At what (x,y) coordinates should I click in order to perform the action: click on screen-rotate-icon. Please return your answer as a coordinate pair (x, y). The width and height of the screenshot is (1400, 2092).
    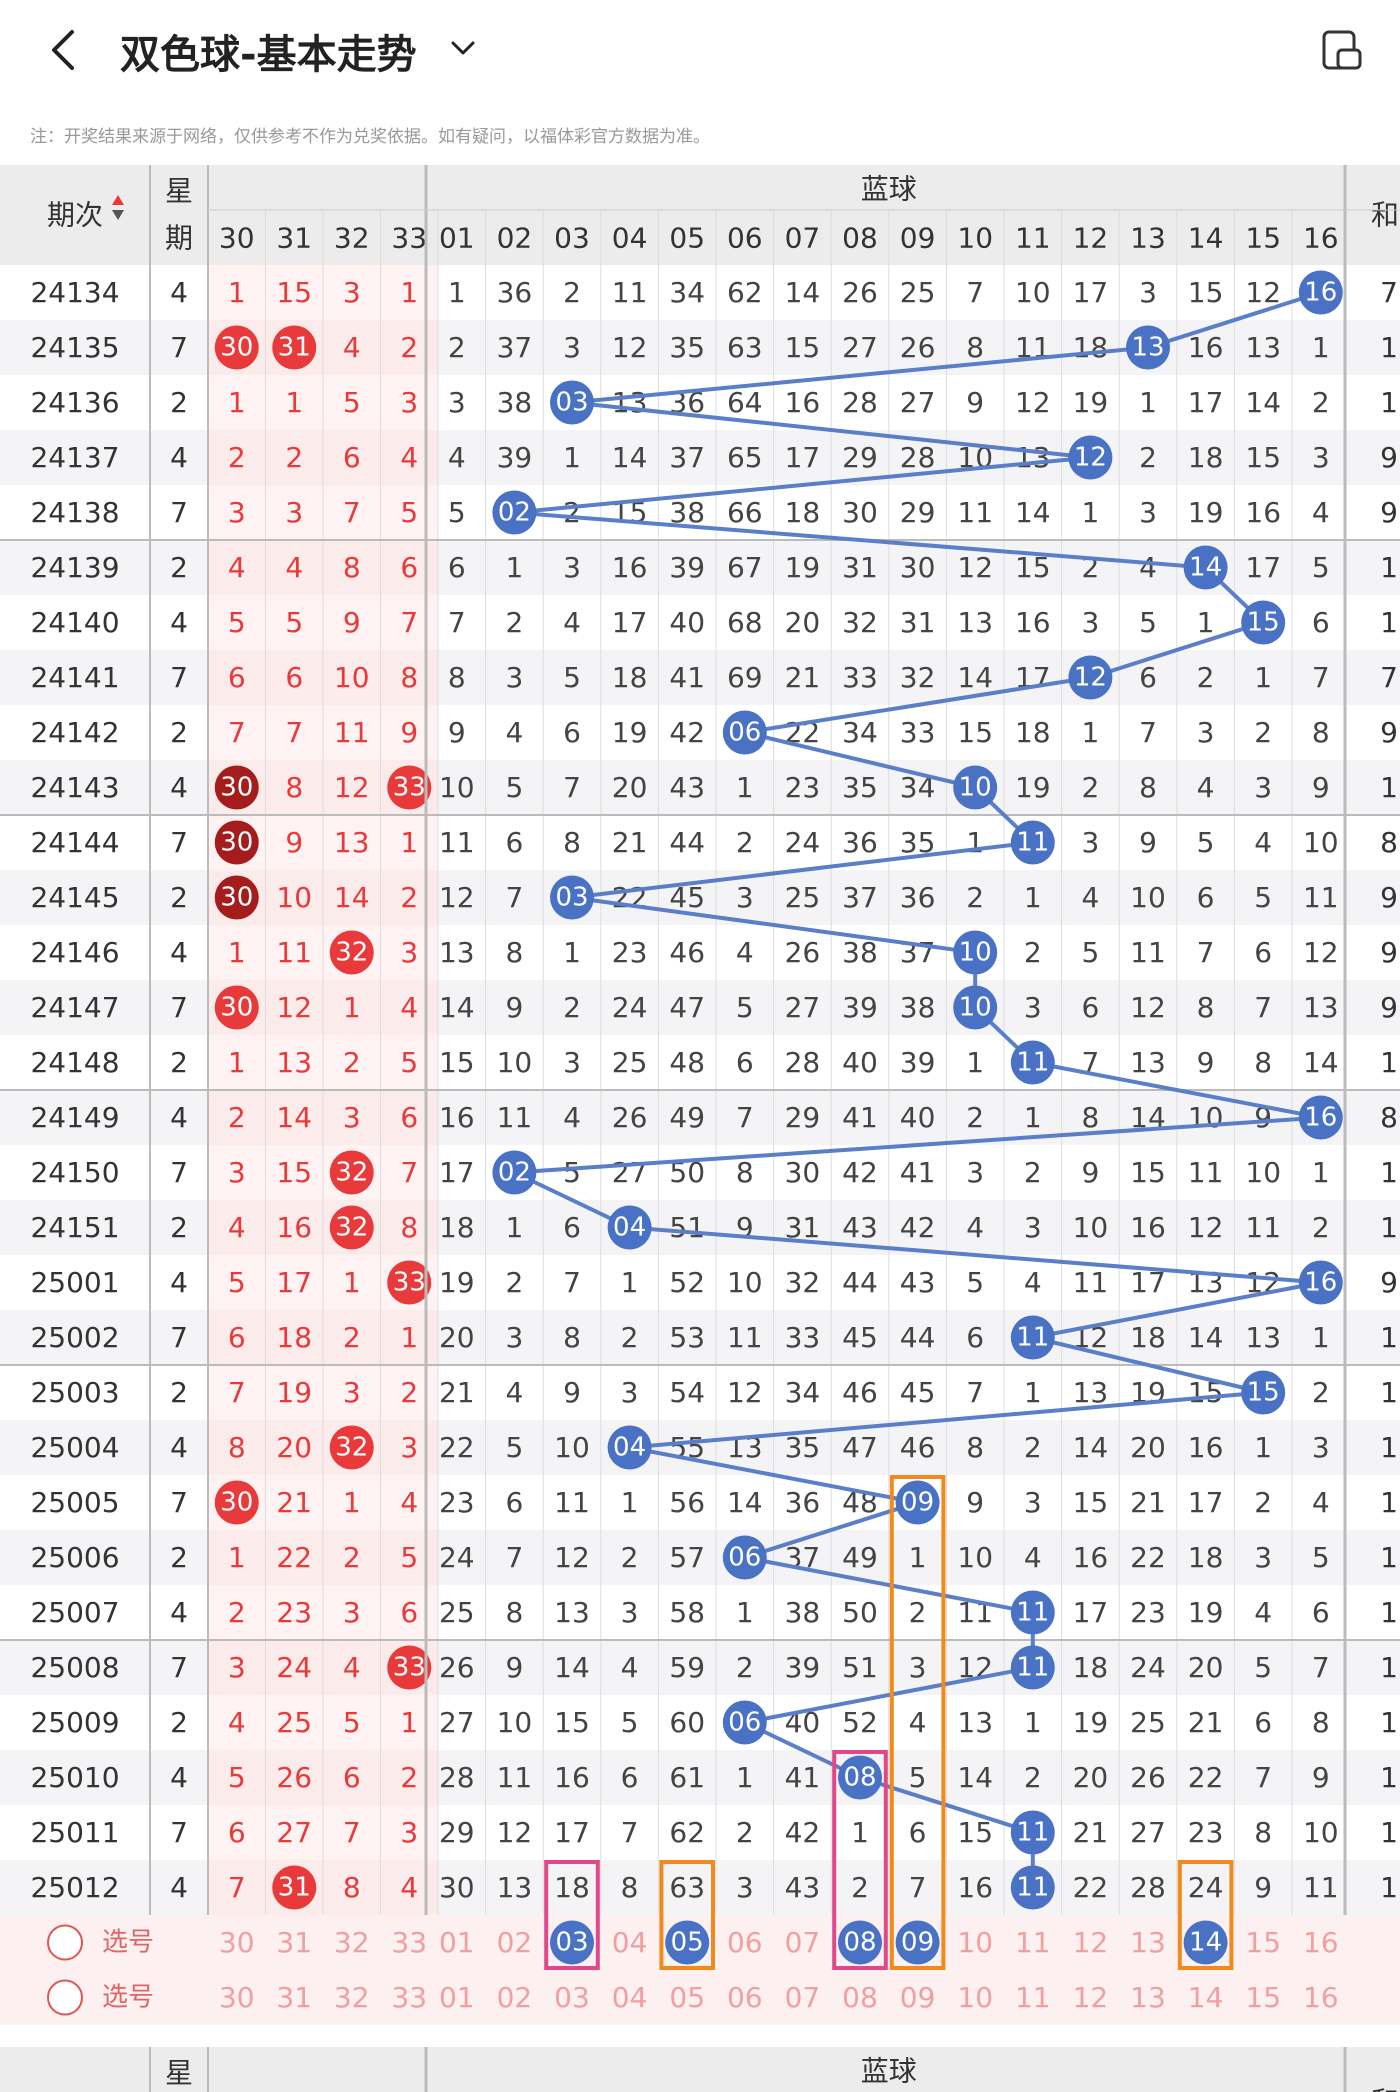
    Looking at the image, I should click on (1342, 50).